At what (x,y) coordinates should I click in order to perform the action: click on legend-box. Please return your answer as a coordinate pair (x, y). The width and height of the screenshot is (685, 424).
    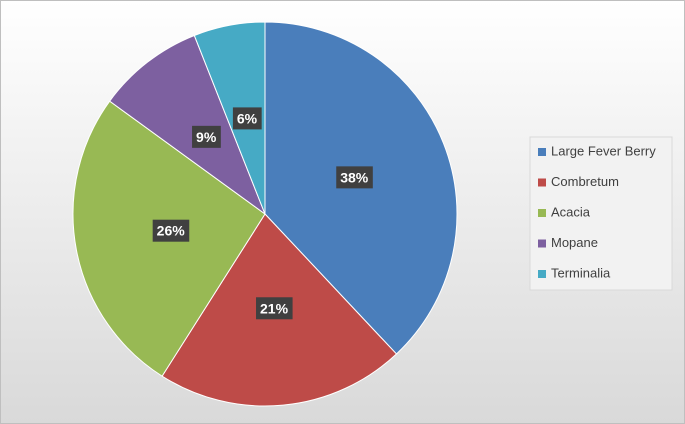
    Looking at the image, I should click on (601, 213).